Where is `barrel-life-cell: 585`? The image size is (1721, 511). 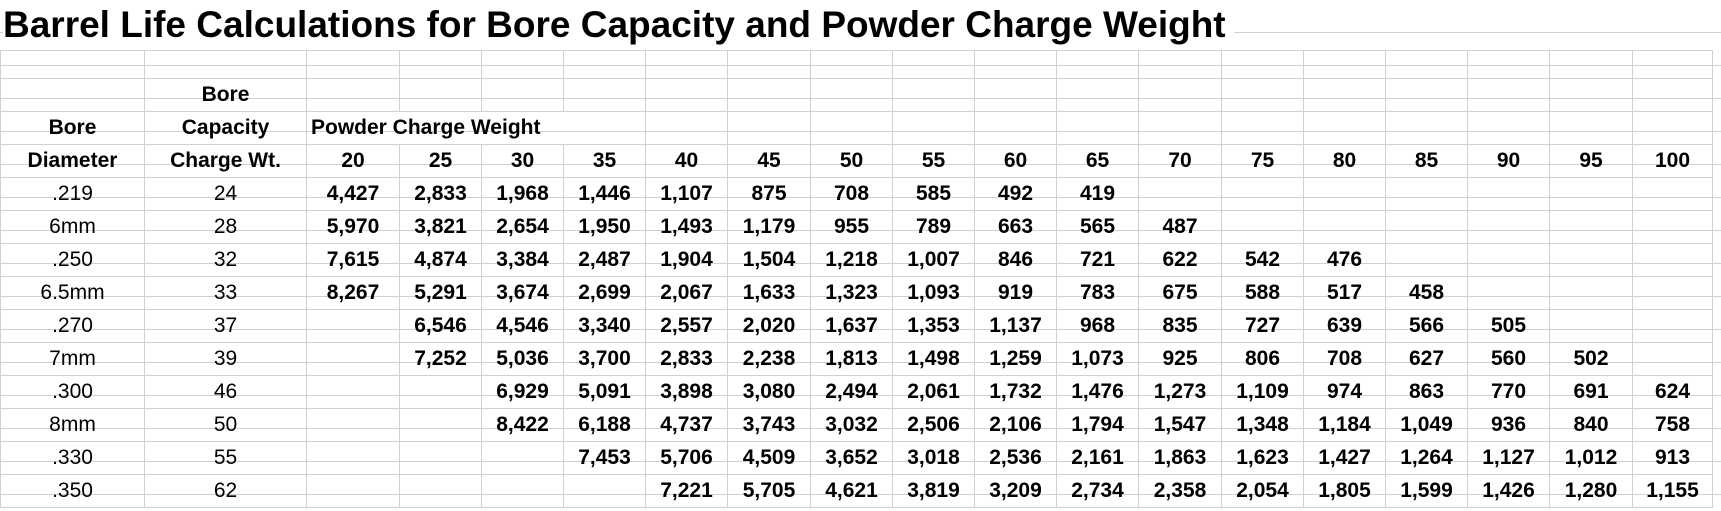
barrel-life-cell: 585 is located at coordinates (933, 194).